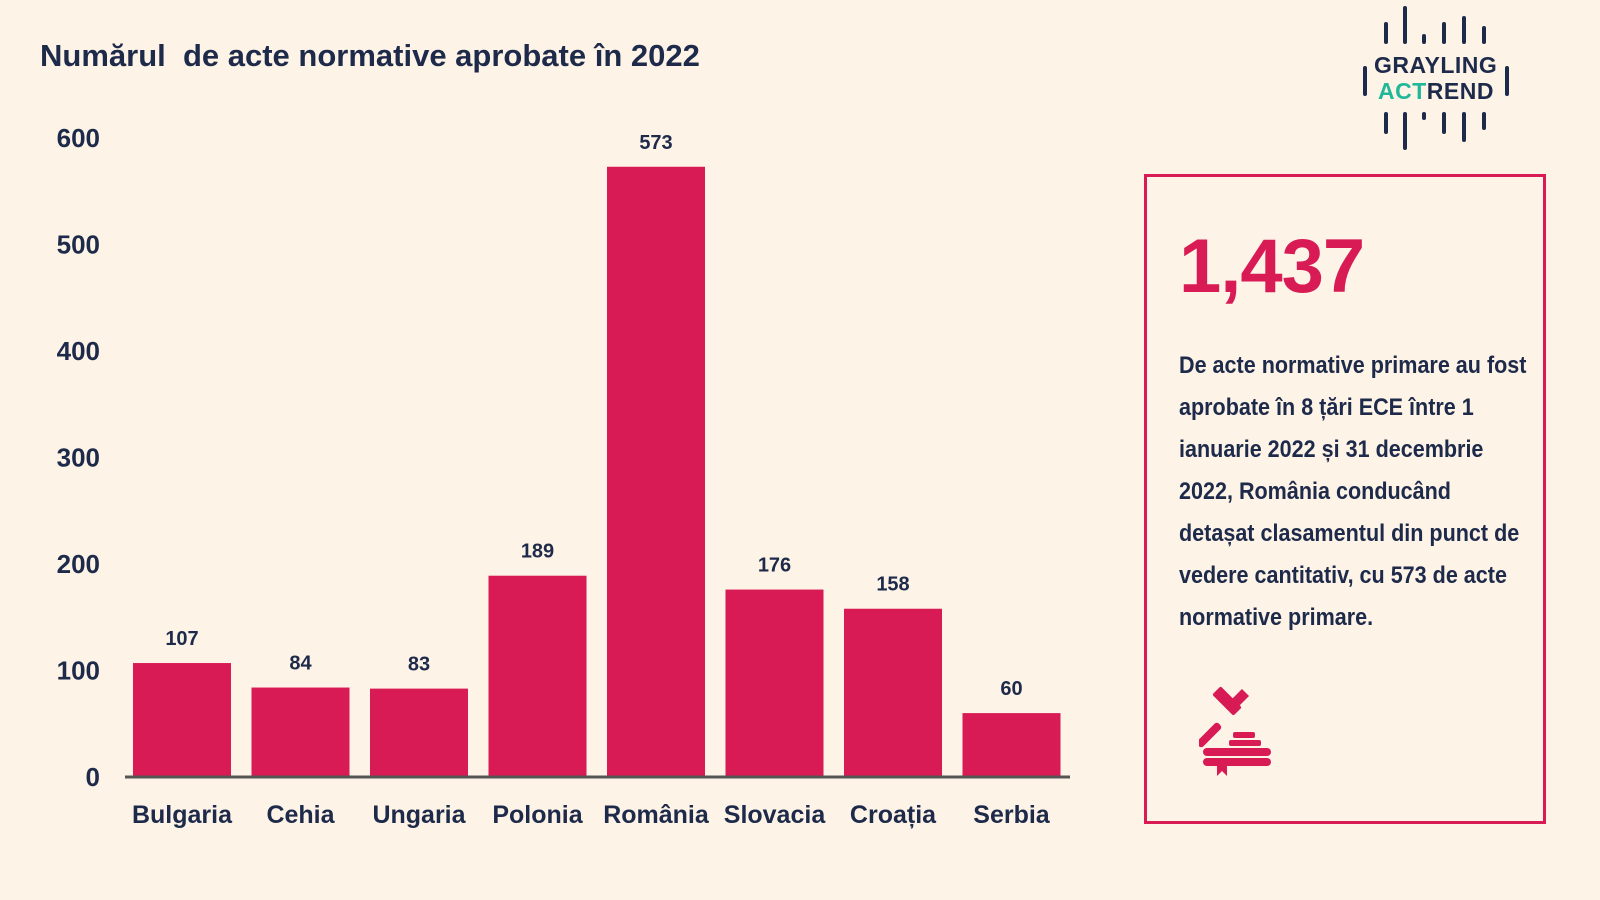  I want to click on y-tick-label: 500, so click(78, 245).